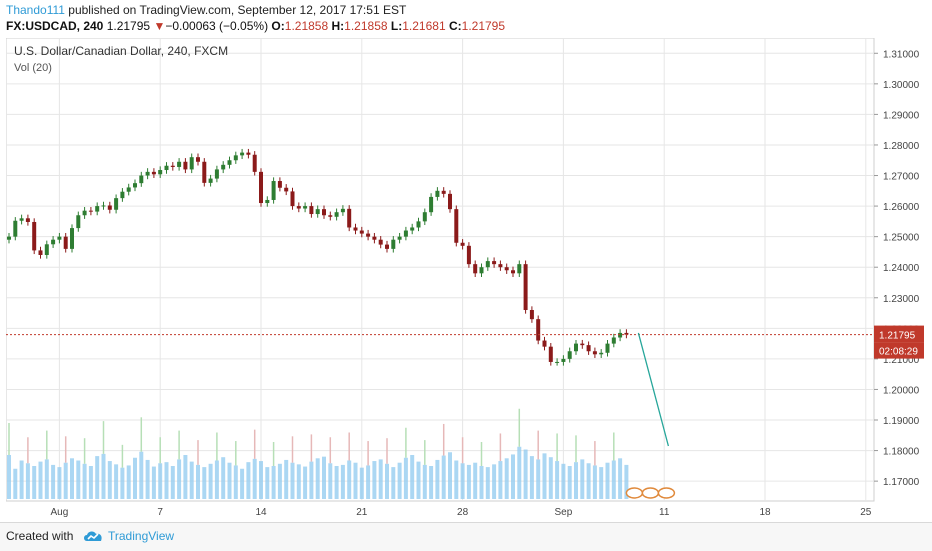 The image size is (932, 551). I want to click on y-tick-label: 1.19000, so click(901, 421).